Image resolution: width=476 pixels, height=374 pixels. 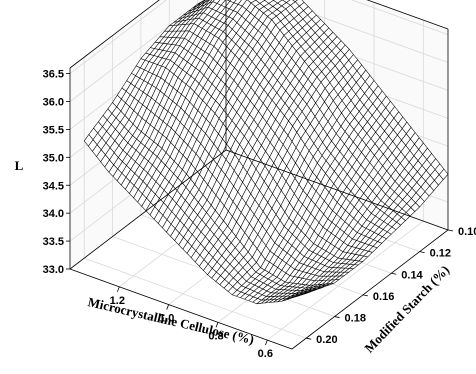 What do you see at coordinates (53, 186) in the screenshot?
I see `z-tick-label: 34.5` at bounding box center [53, 186].